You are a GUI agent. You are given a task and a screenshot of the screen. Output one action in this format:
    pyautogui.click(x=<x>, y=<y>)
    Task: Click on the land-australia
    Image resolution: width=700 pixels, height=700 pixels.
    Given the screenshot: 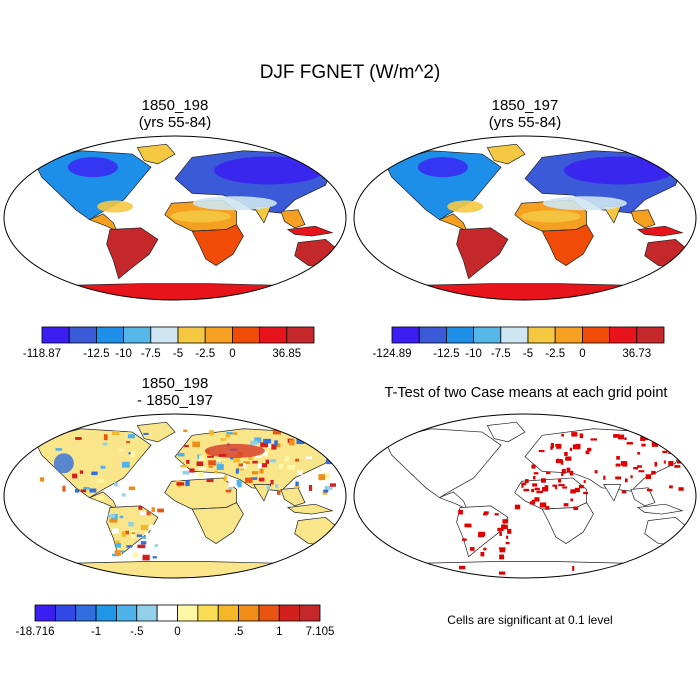 What is the action you would take?
    pyautogui.click(x=667, y=531)
    